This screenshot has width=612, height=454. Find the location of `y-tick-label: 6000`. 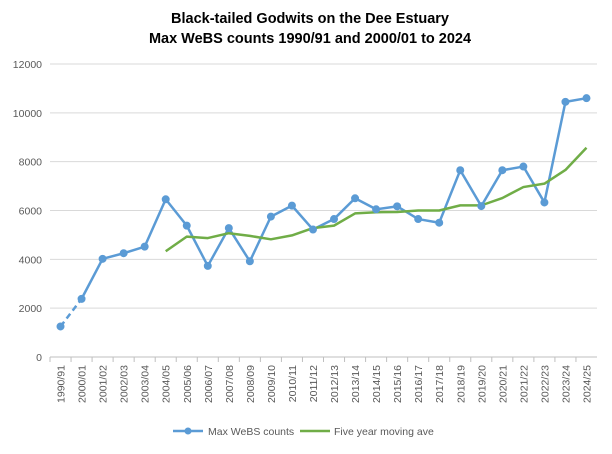

y-tick-label: 6000 is located at coordinates (31, 212).